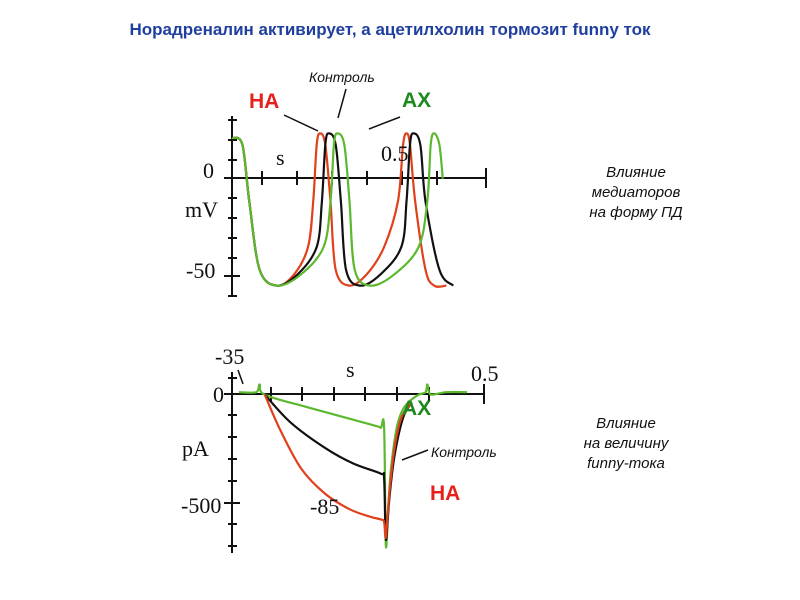 The image size is (800, 600). I want to click on fc-annotation-holding: -35, so click(229, 356).